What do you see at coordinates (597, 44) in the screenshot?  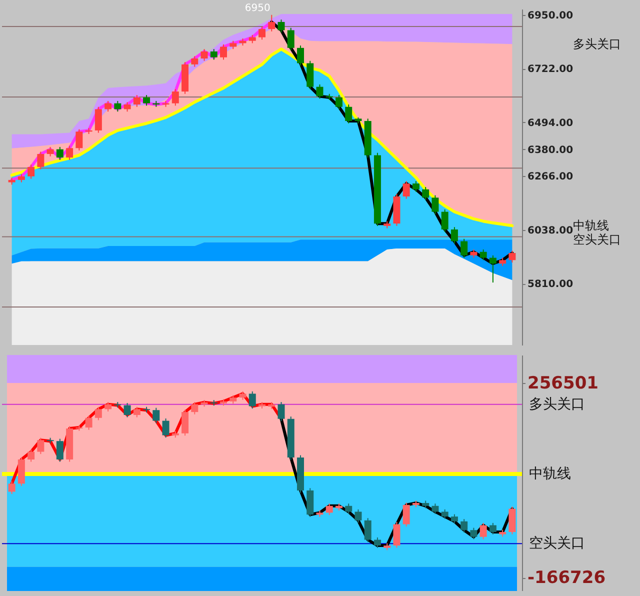 I see `text: 多头关口` at bounding box center [597, 44].